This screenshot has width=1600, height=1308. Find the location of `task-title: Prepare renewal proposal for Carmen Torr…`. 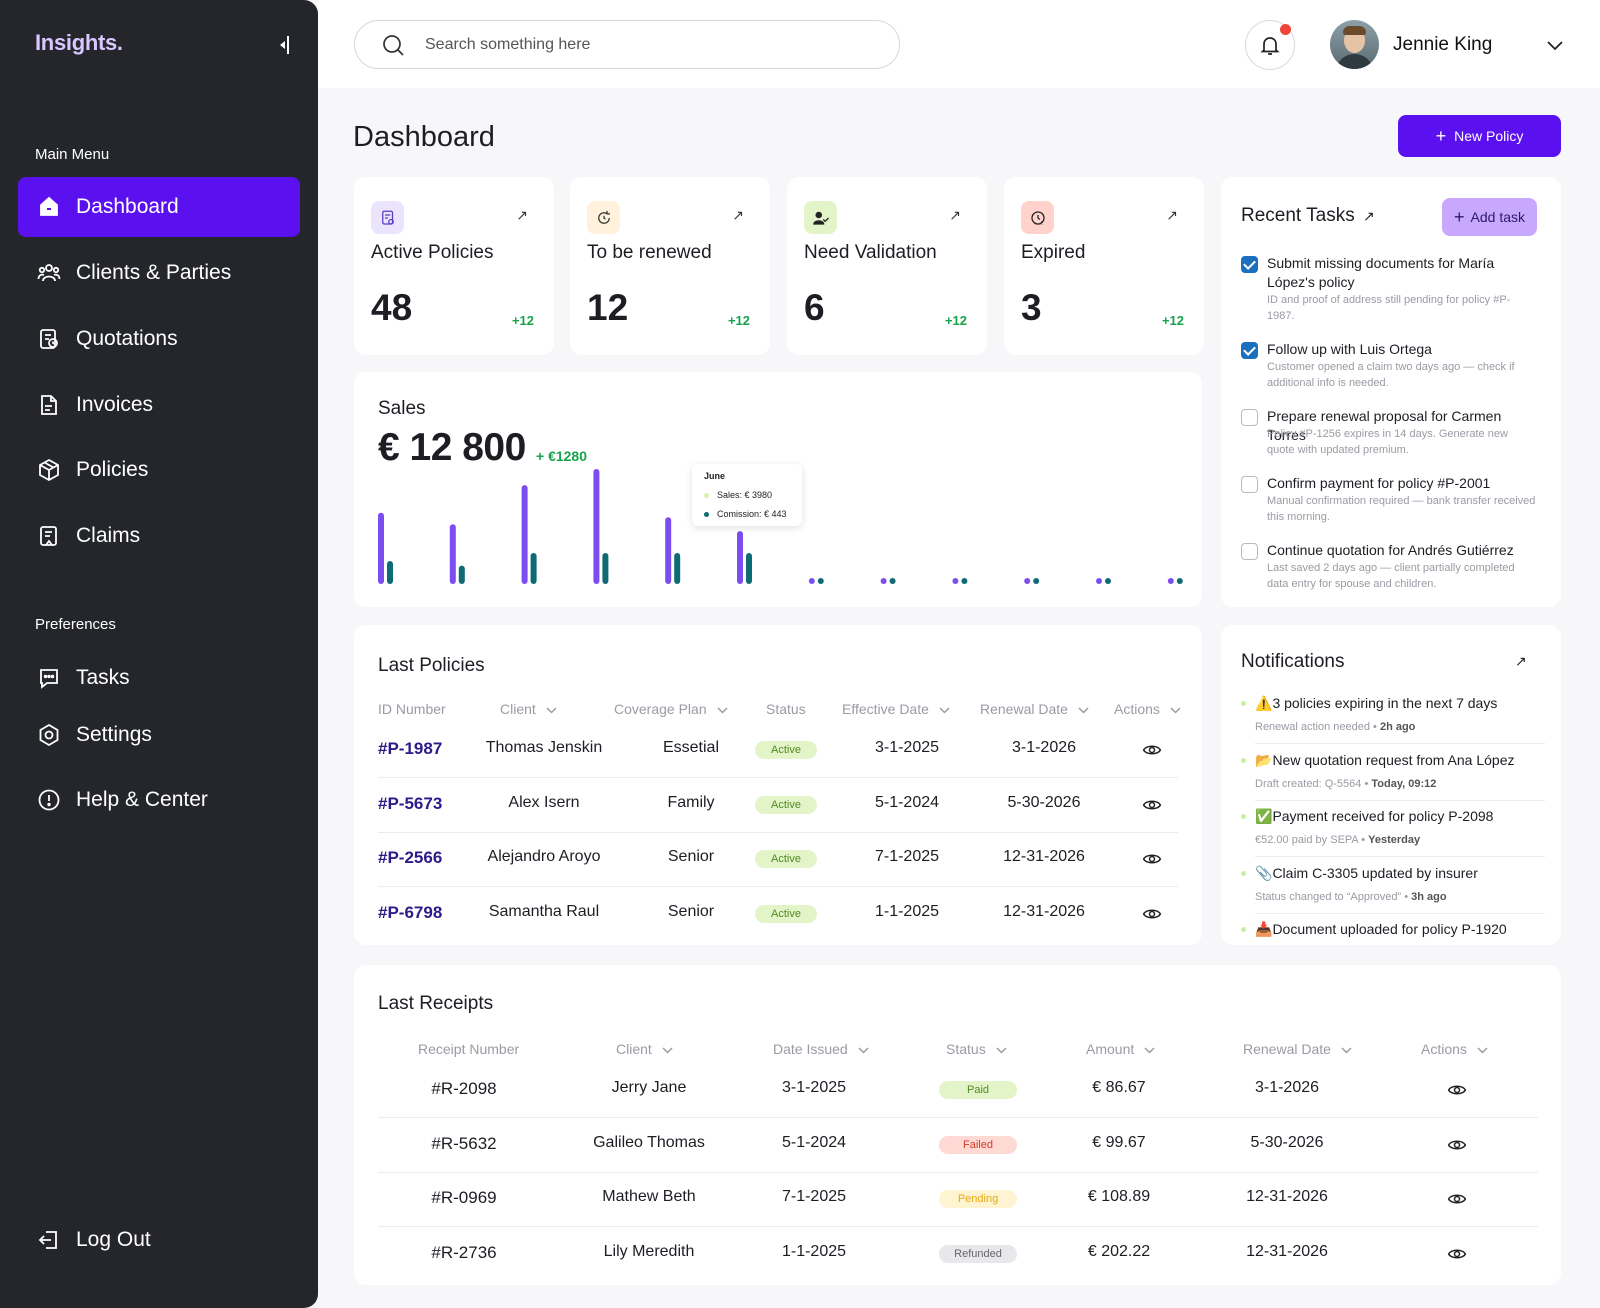

task-title: Prepare renewal proposal for Carmen Torr… is located at coordinates (1384, 425).